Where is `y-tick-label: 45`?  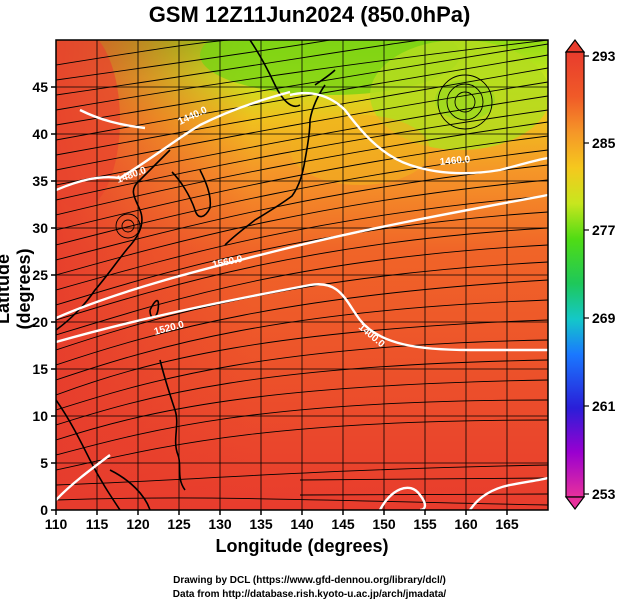 y-tick-label: 45 is located at coordinates (40, 87).